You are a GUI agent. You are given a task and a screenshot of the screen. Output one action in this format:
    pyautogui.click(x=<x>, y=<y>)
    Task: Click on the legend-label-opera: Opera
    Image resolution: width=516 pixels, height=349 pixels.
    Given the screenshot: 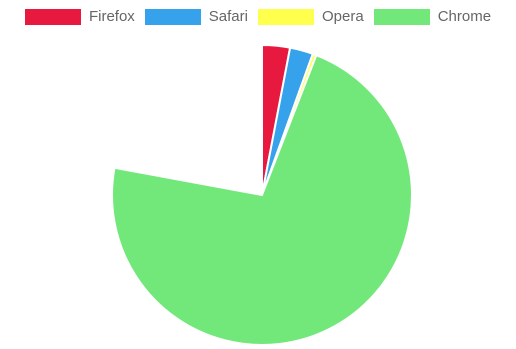 What is the action you would take?
    pyautogui.click(x=342, y=16)
    